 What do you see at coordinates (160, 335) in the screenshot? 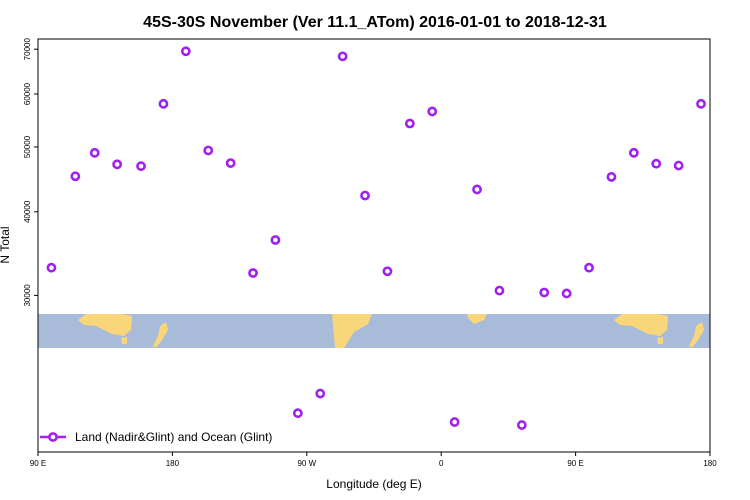
I see `new-zealand-landmass` at bounding box center [160, 335].